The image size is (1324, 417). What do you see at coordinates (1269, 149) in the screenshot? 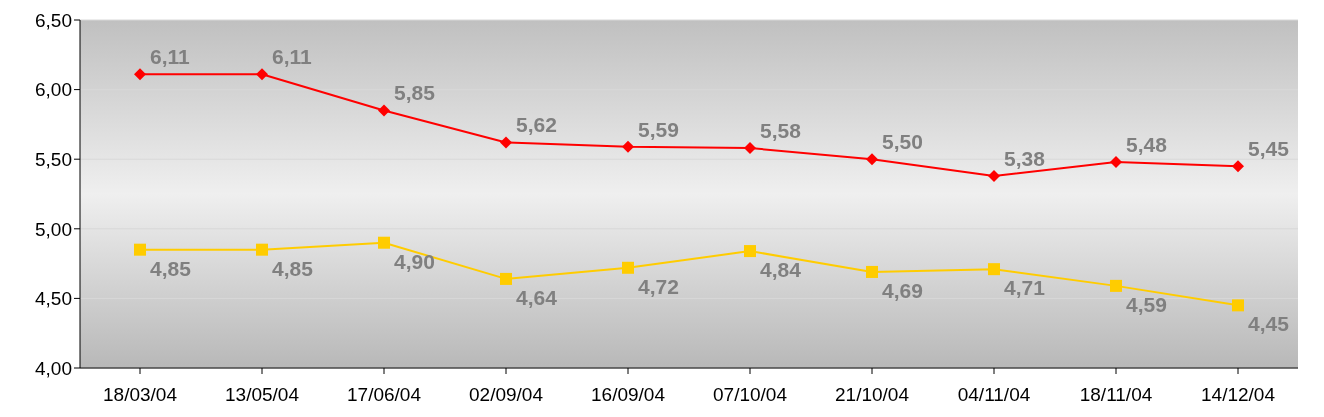
I see `data-label: 5,45` at bounding box center [1269, 149].